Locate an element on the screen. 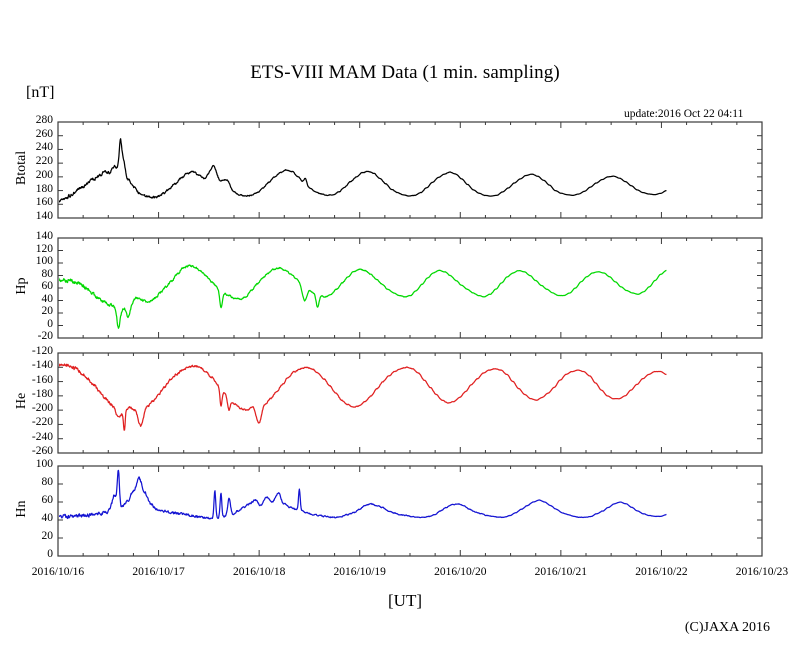 The image size is (810, 655). y-tick-label: -200 is located at coordinates (42, 408).